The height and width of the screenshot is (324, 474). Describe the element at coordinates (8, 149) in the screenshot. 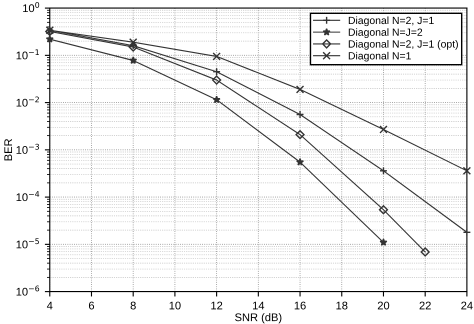

I see `y-axis-title: BER` at that location.